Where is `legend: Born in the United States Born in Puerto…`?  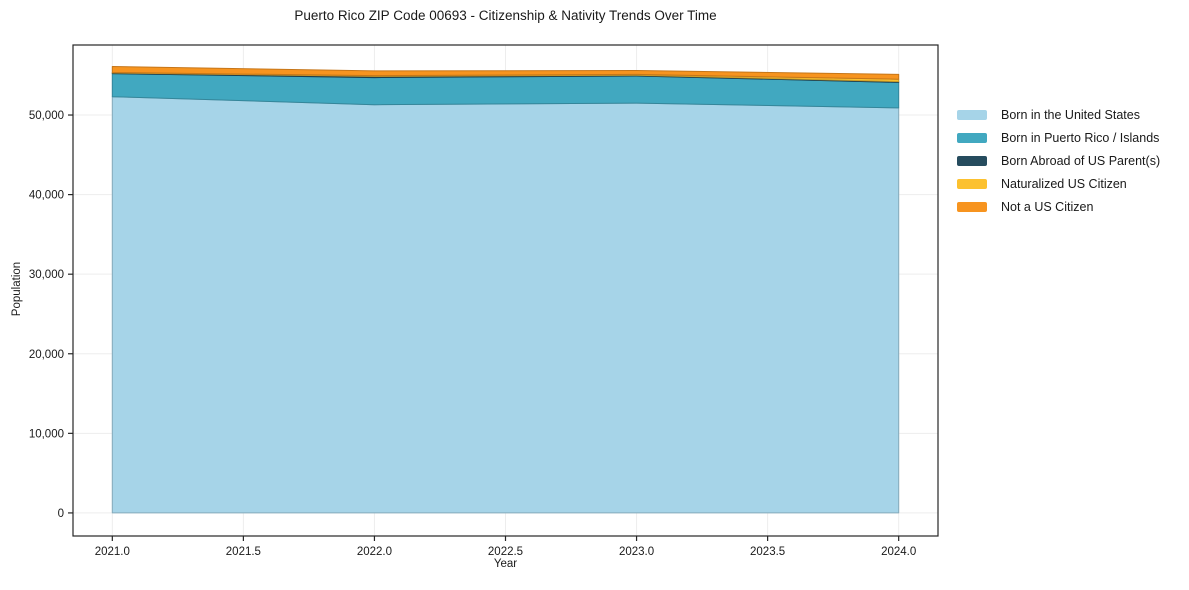 legend: Born in the United States Born in Puerto… is located at coordinates (1058, 160).